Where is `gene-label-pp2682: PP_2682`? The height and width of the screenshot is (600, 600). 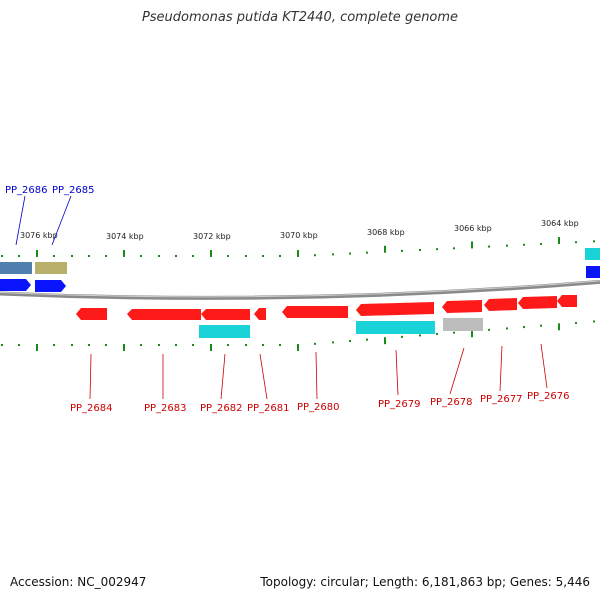
gene-label-pp2682: PP_2682 is located at coordinates (221, 408).